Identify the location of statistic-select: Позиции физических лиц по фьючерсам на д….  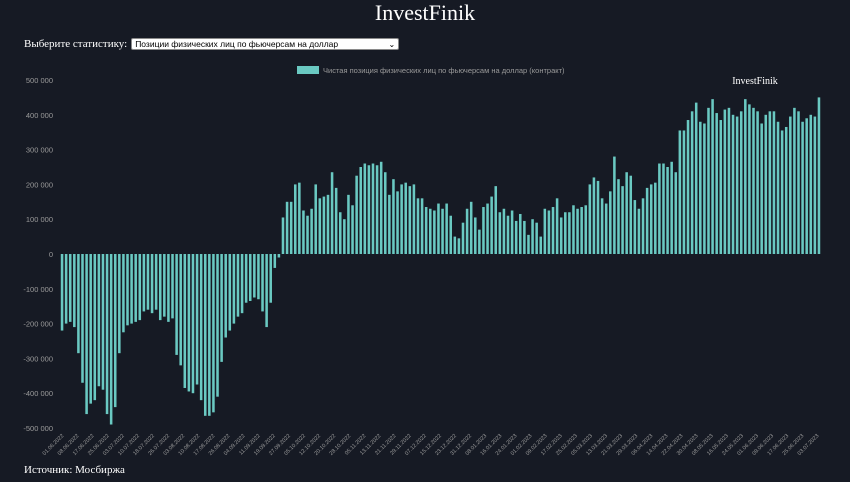
(265, 44).